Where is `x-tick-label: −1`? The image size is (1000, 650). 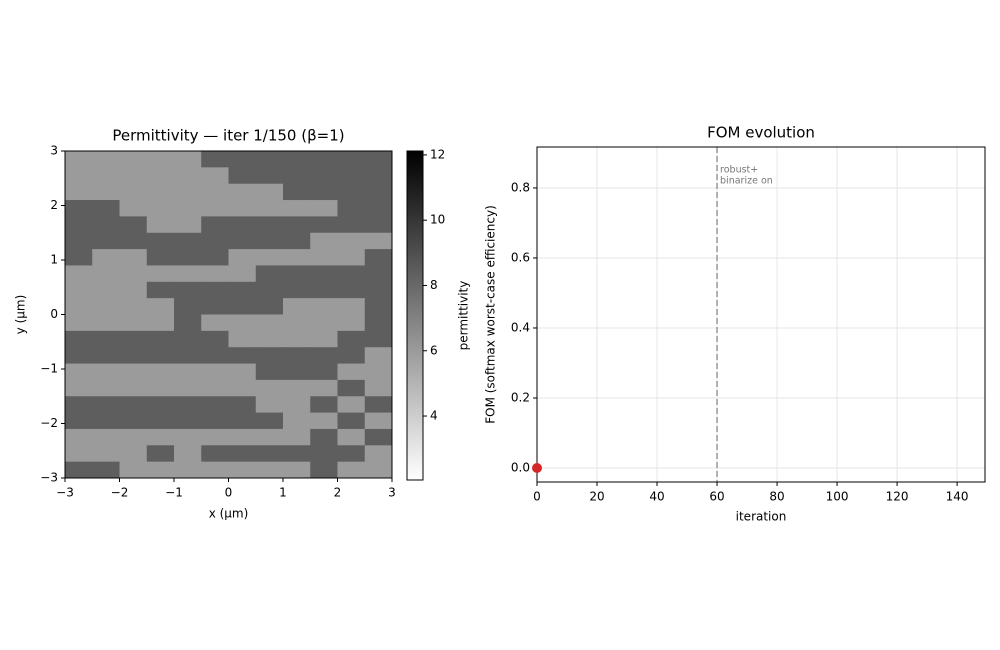
x-tick-label: −1 is located at coordinates (174, 493).